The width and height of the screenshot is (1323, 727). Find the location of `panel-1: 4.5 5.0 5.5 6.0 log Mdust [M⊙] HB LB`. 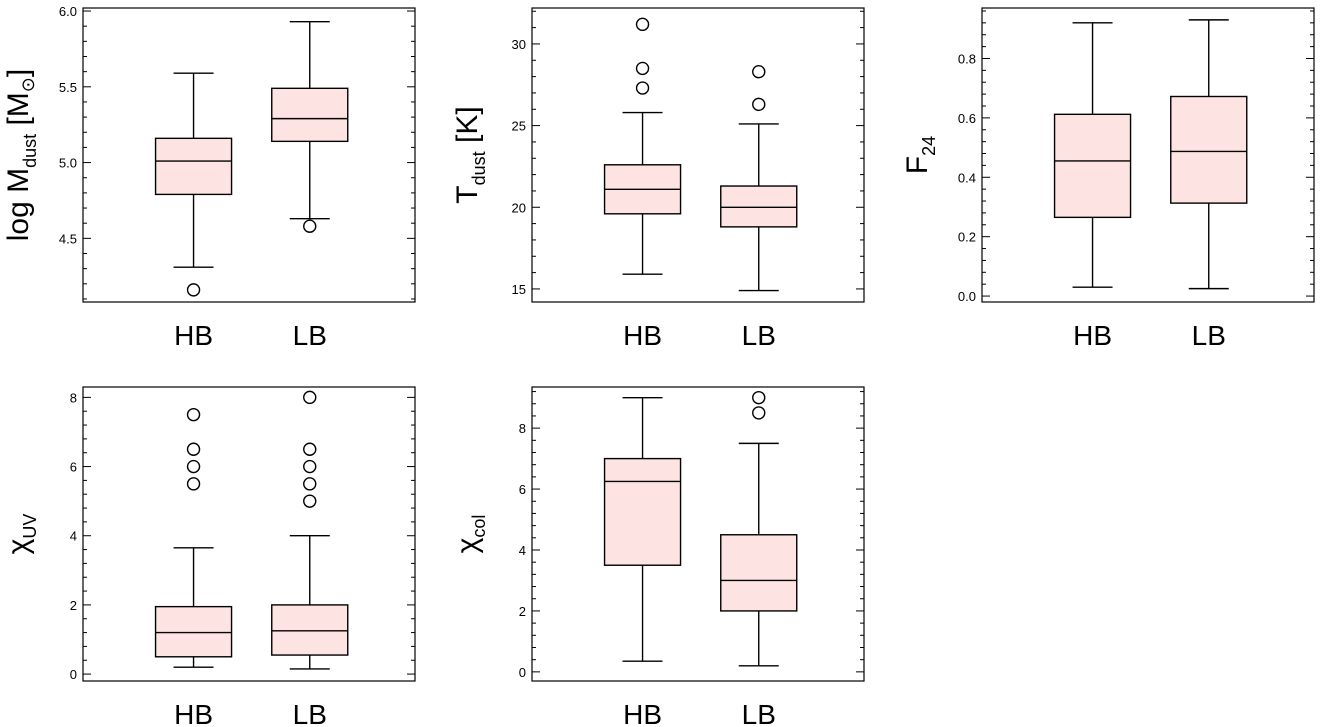

panel-1: 4.5 5.0 5.5 6.0 log Mdust [M⊙] HB LB is located at coordinates (209, 177).